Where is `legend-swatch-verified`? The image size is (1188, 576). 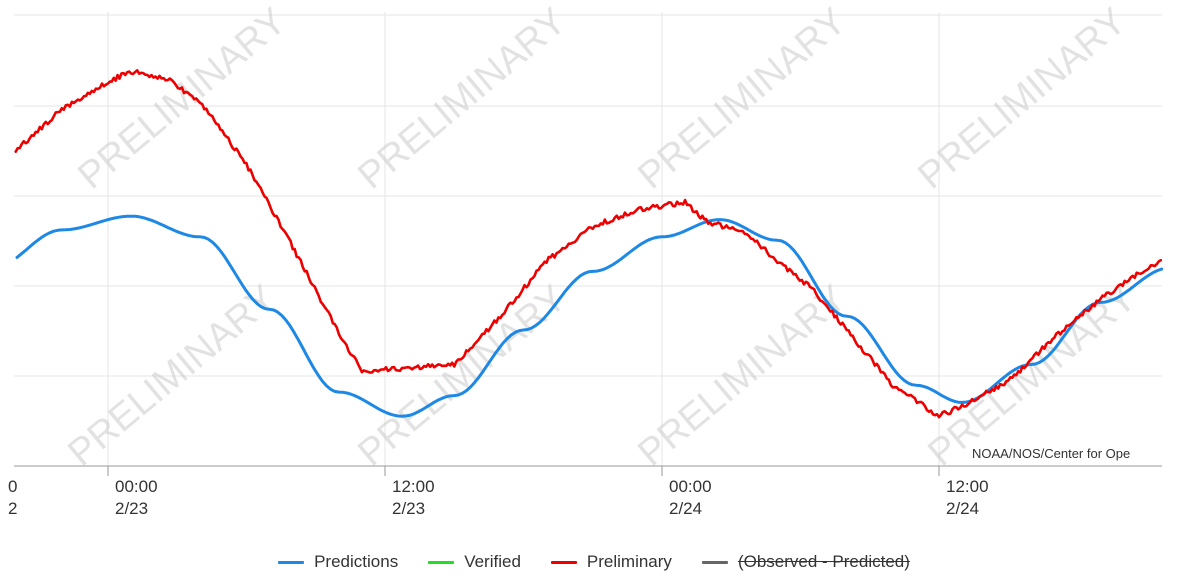 legend-swatch-verified is located at coordinates (441, 562).